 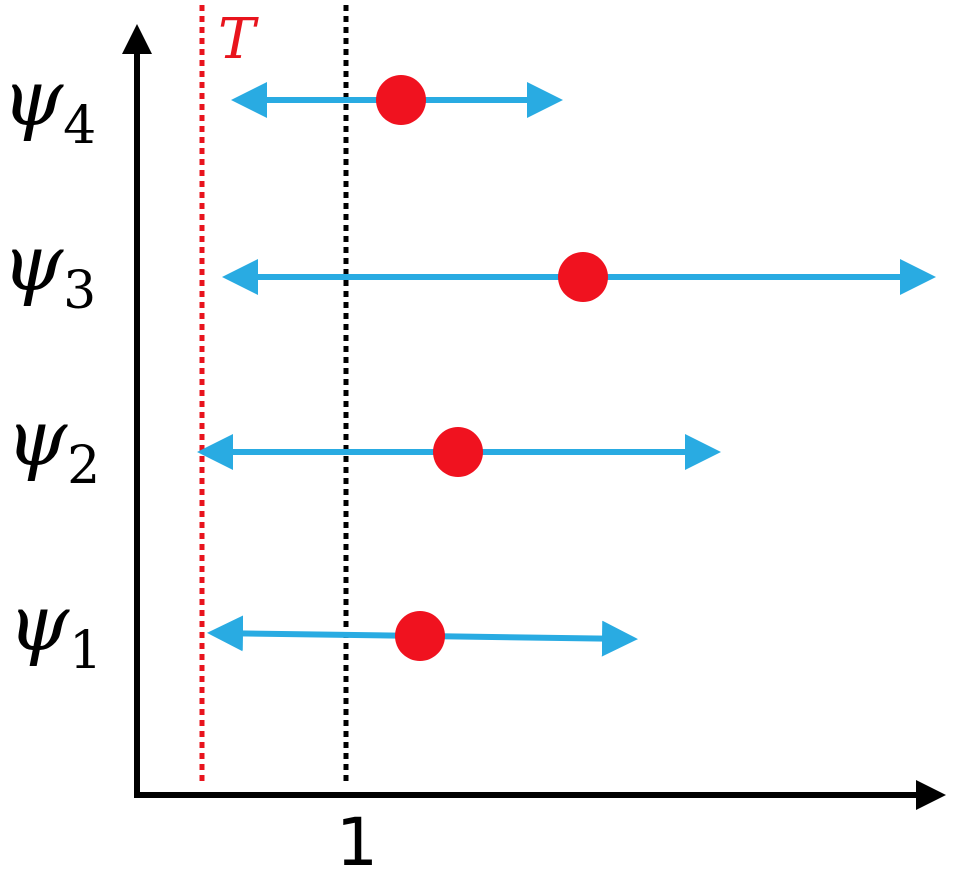 What do you see at coordinates (357, 837) in the screenshot?
I see `x-tick-label: 1` at bounding box center [357, 837].